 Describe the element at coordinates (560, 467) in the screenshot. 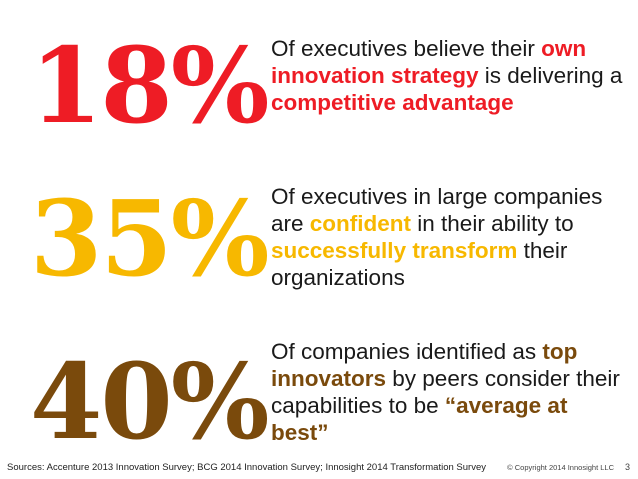

I see `copyright-notice: © Copyright 2014 Innosight LLC` at that location.